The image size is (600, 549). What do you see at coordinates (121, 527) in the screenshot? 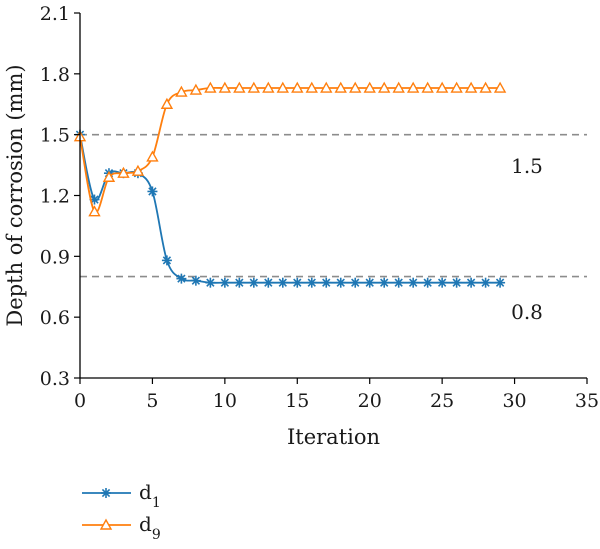
I see `legend-item: d9` at bounding box center [121, 527].